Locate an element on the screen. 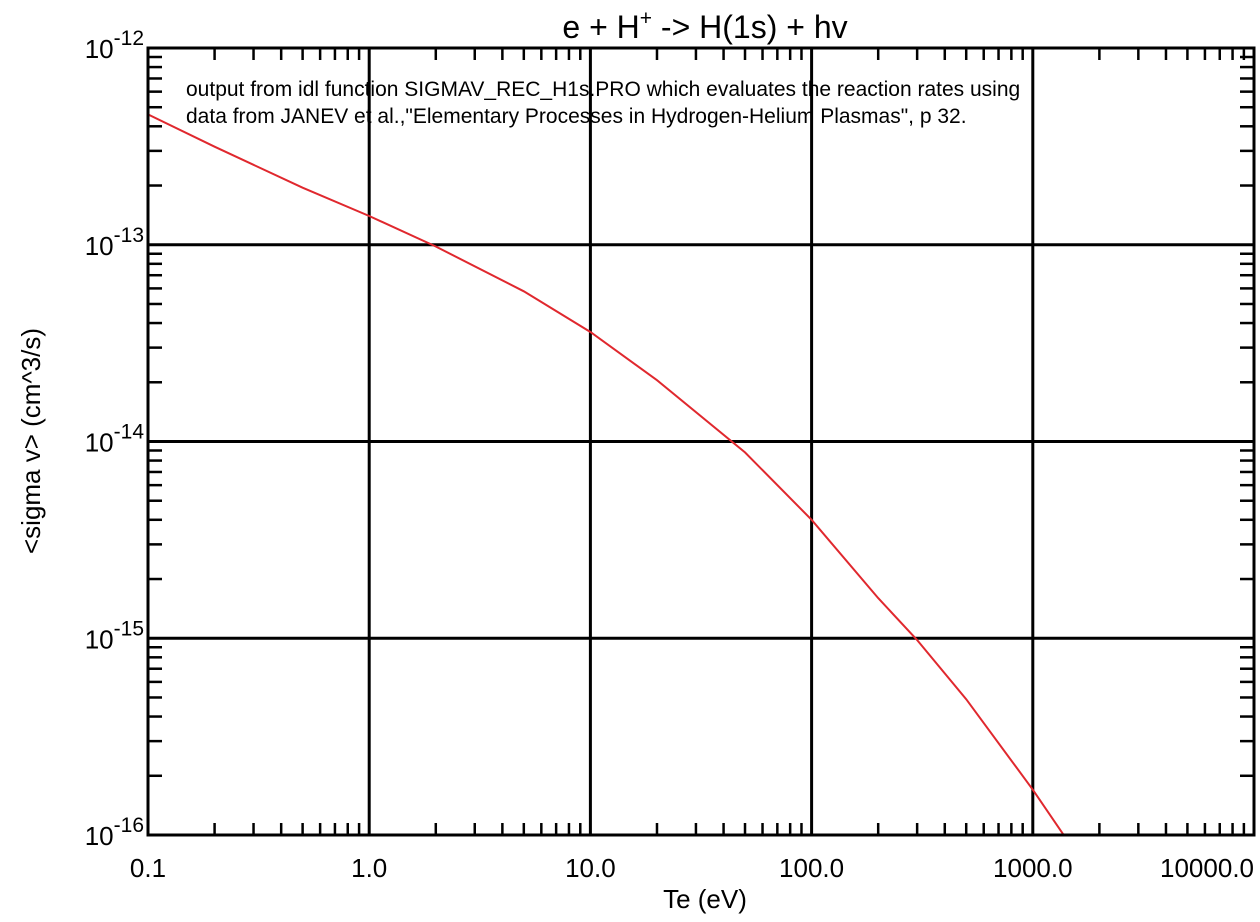 Image resolution: width=1260 pixels, height=922 pixels. x-tick-label: 10000.0 is located at coordinates (1207, 868).